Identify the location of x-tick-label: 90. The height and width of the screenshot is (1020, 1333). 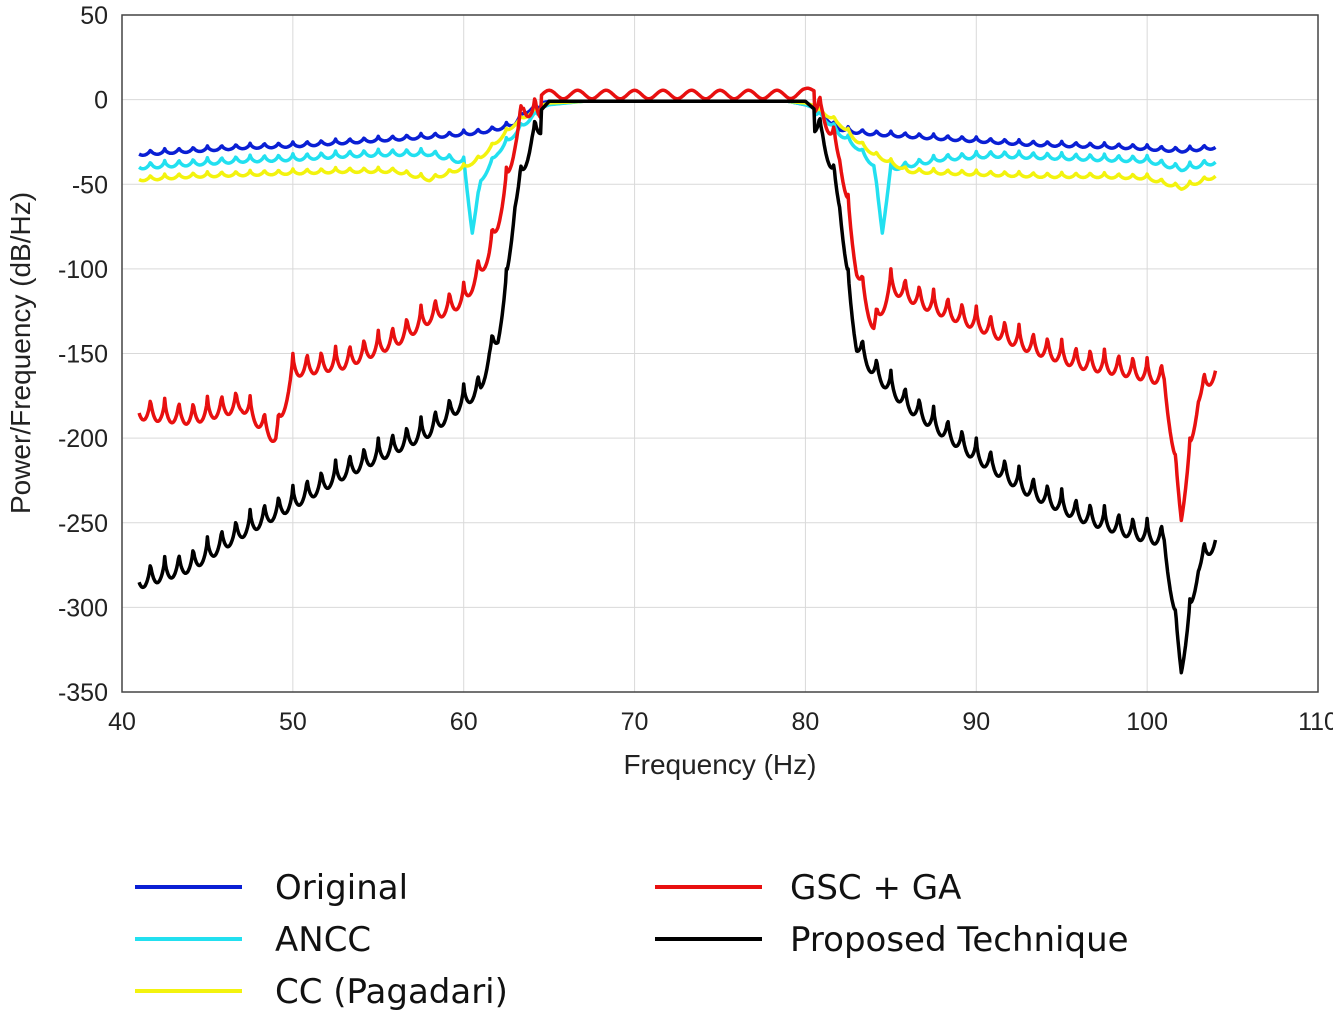
(976, 722).